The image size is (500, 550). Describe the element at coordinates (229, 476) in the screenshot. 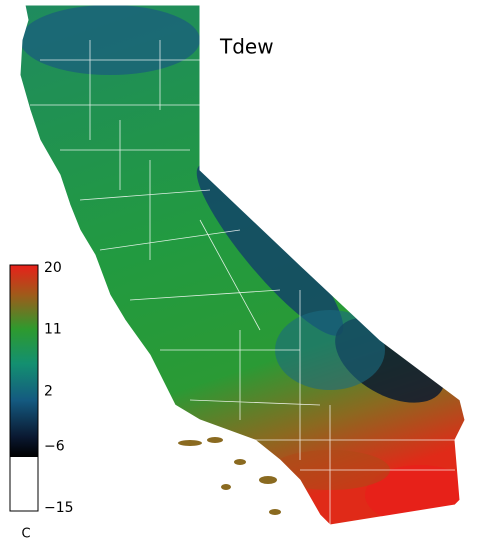

I see `islands` at that location.